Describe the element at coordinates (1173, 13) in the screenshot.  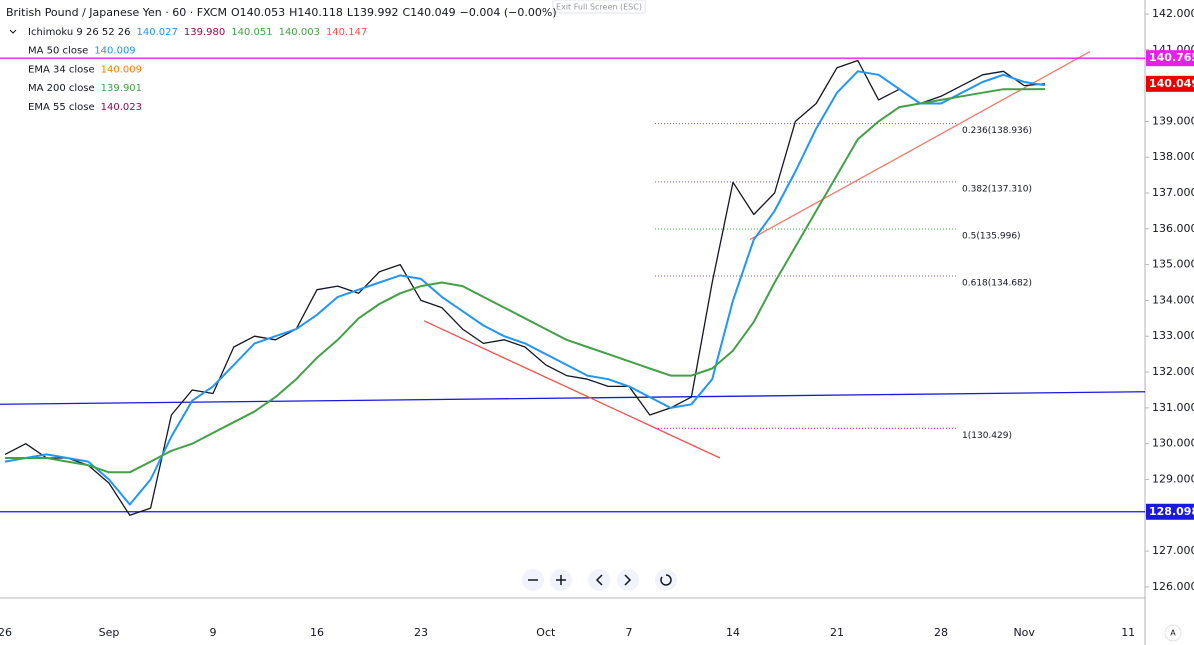
I see `y-tick-label: 142.000` at that location.